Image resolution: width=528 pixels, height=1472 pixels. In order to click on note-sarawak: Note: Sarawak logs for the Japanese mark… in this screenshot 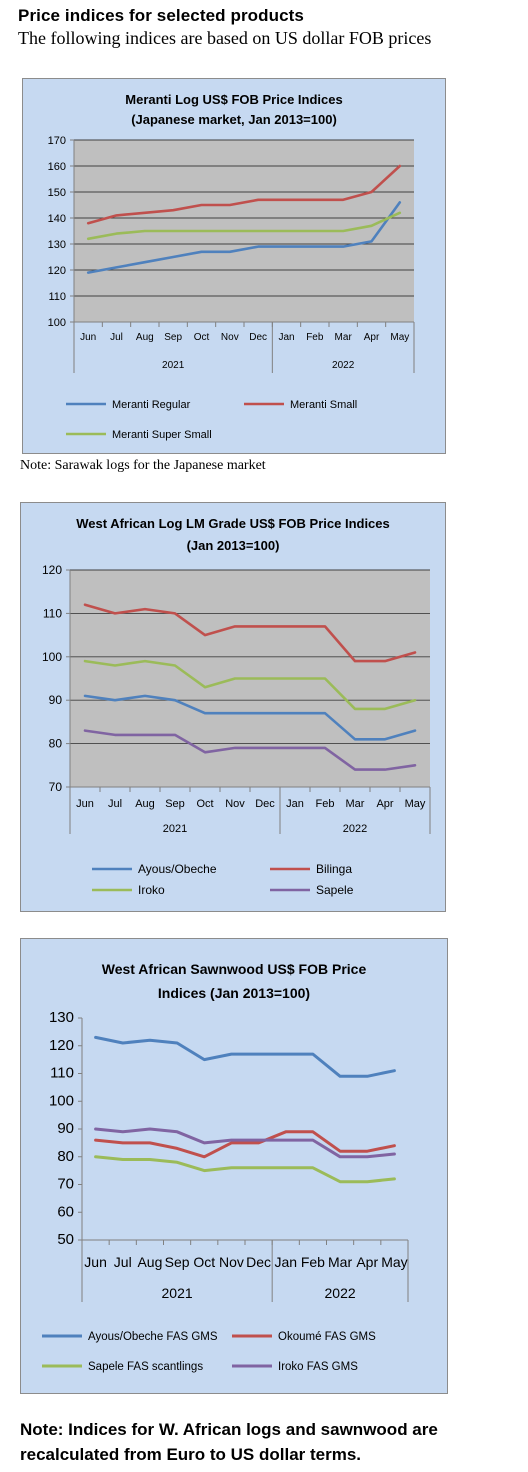, I will do `click(143, 465)`.